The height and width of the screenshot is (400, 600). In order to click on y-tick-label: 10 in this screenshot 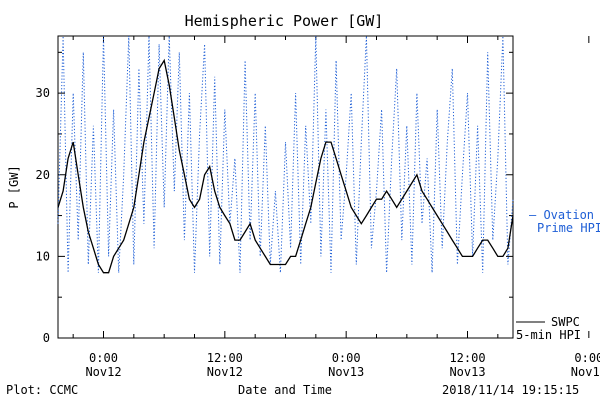, I will do `click(43, 256)`.